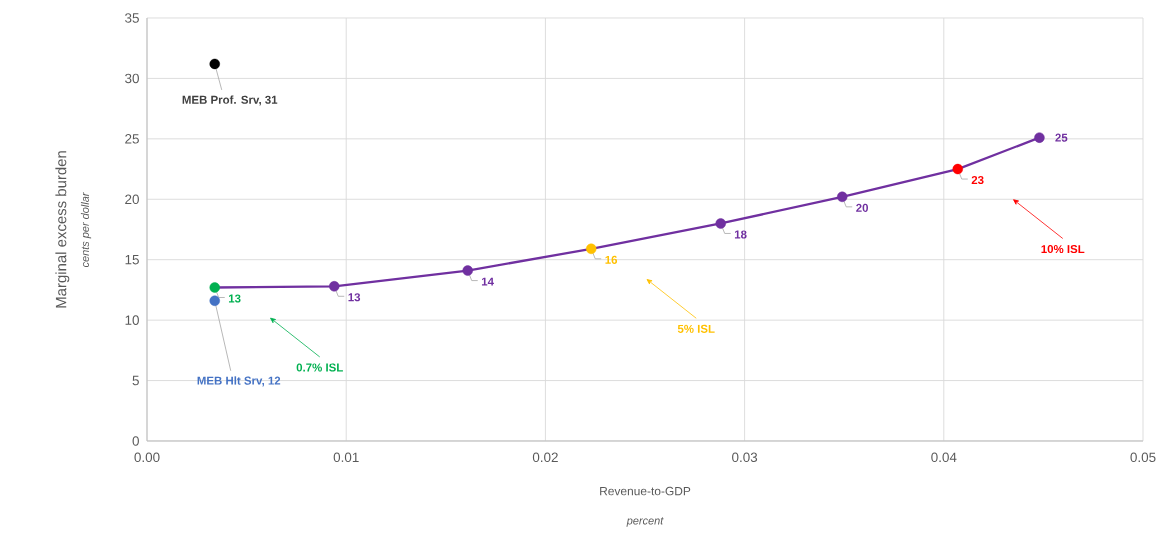 The height and width of the screenshot is (535, 1169). Describe the element at coordinates (319, 367) in the screenshot. I see `annotation: 0.7% ISL` at that location.